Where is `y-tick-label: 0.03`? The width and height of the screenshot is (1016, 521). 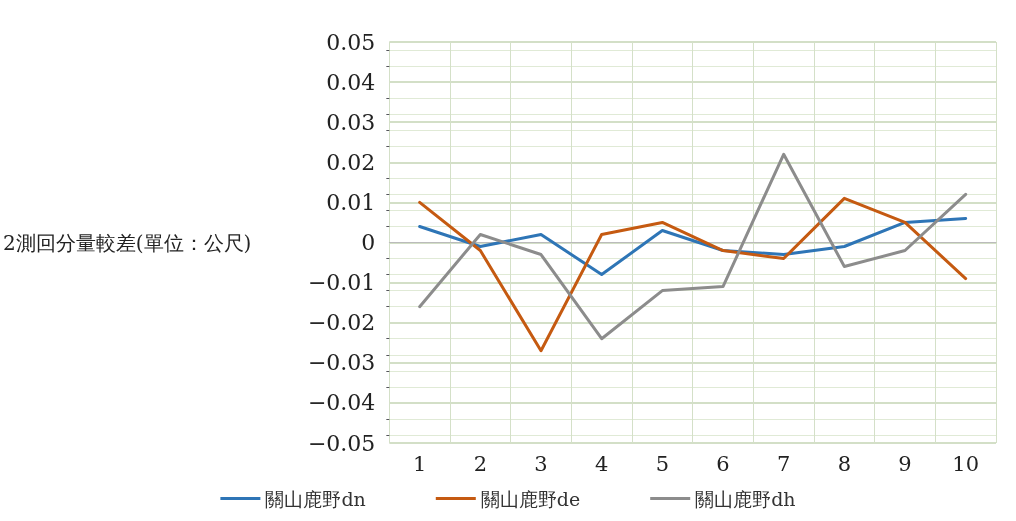 y-tick-label: 0.03 is located at coordinates (351, 122).